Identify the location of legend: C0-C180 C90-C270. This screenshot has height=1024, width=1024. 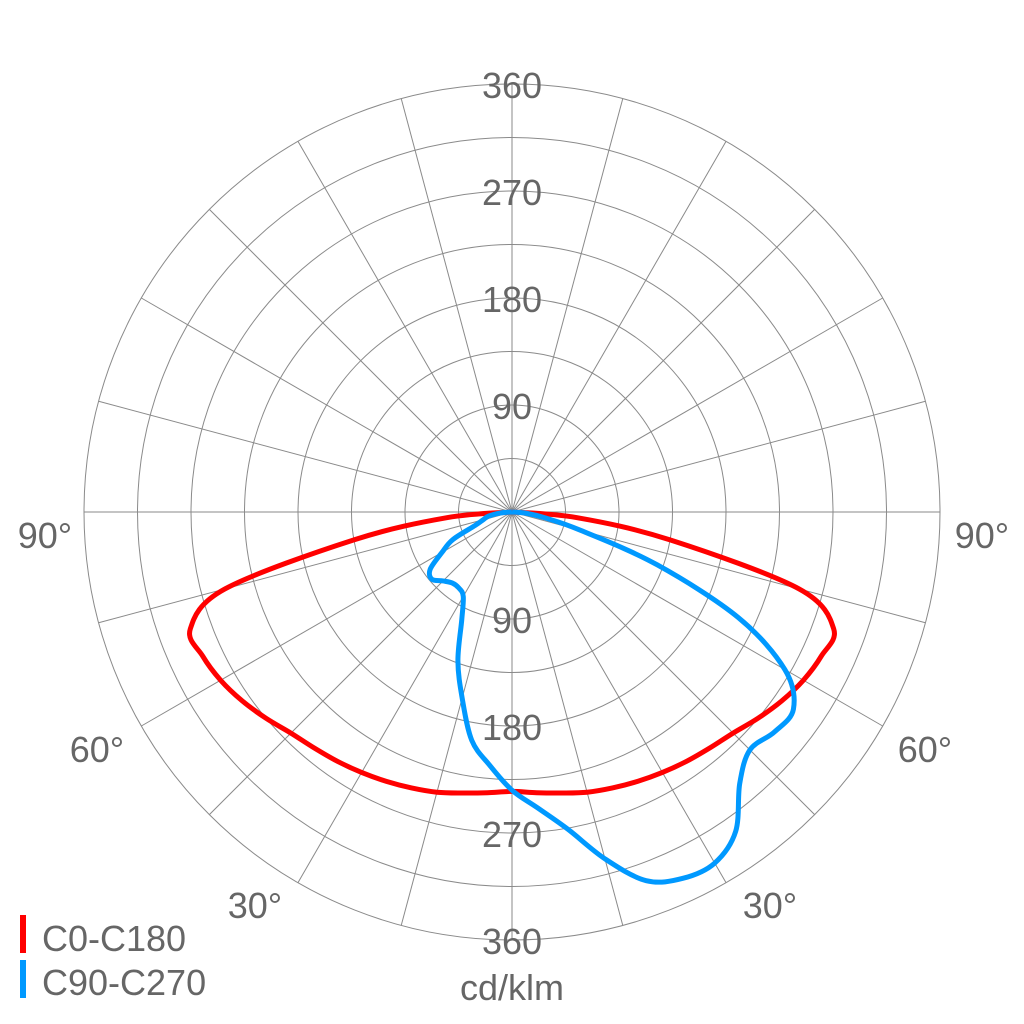
(113, 959).